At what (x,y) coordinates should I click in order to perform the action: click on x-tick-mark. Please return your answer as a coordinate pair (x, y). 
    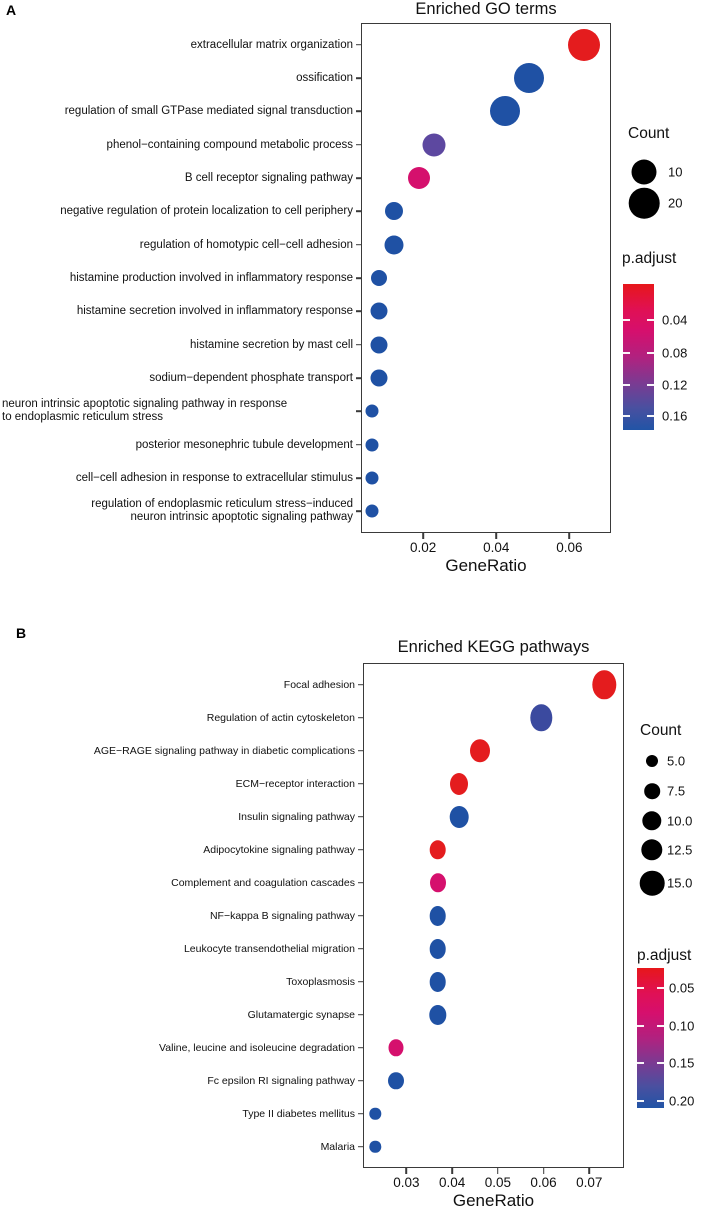
    Looking at the image, I should click on (589, 1171).